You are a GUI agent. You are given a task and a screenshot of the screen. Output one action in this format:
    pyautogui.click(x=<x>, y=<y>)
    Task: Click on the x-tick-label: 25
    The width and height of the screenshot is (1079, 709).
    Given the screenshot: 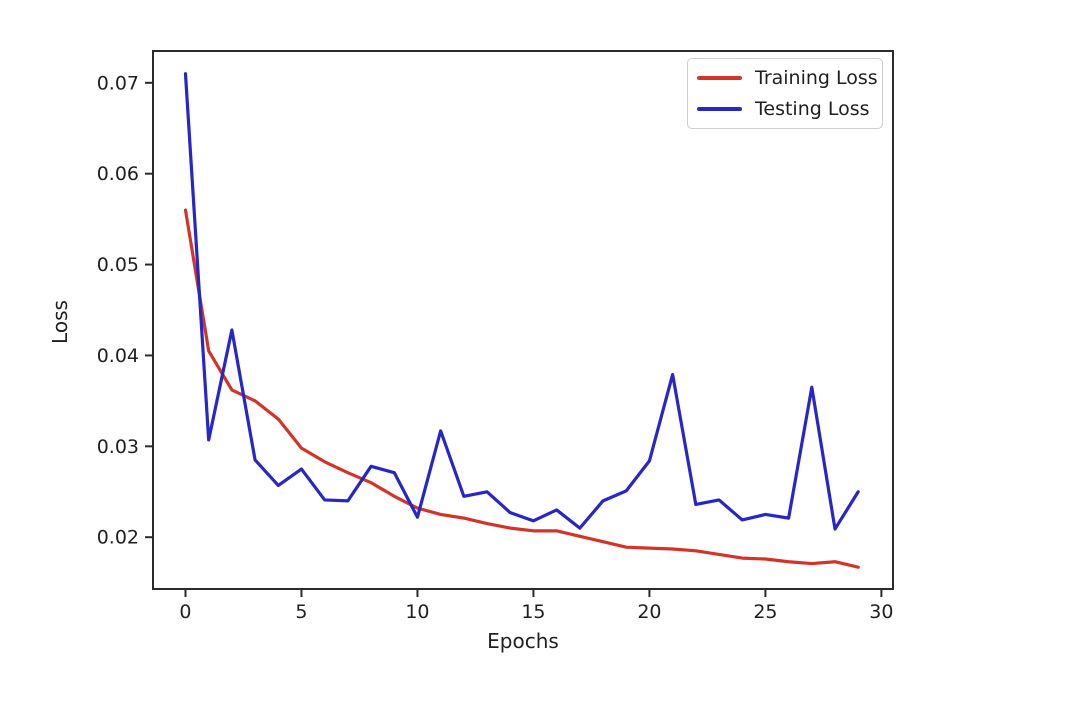 What is the action you would take?
    pyautogui.click(x=765, y=612)
    